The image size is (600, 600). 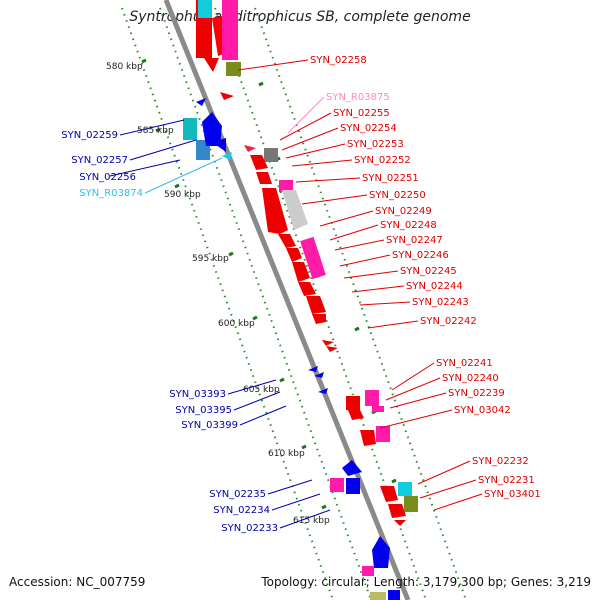 What do you see at coordinates (434, 286) in the screenshot?
I see `gene-label: SYN_02244` at bounding box center [434, 286].